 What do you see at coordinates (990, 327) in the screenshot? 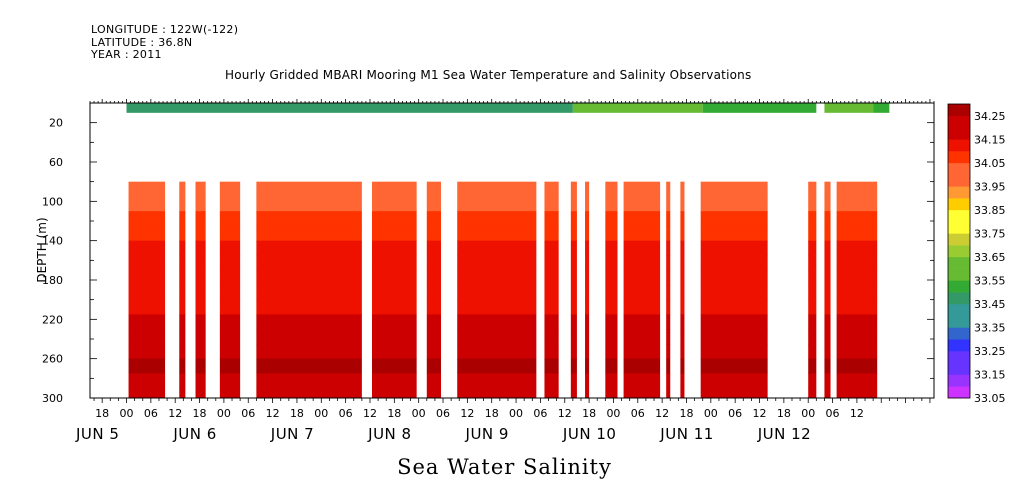
I see `colorbar-label: 33.35` at bounding box center [990, 327].